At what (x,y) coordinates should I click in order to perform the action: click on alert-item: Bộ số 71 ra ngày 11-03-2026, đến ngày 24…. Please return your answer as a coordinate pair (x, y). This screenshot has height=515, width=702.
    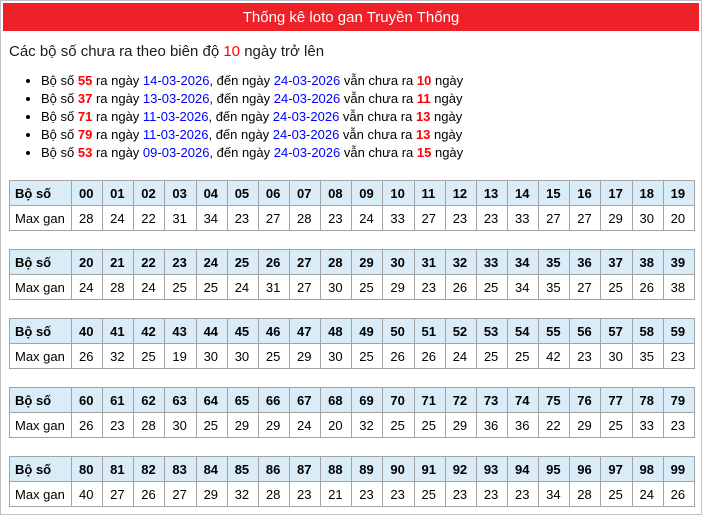
    Looking at the image, I should click on (371, 117).